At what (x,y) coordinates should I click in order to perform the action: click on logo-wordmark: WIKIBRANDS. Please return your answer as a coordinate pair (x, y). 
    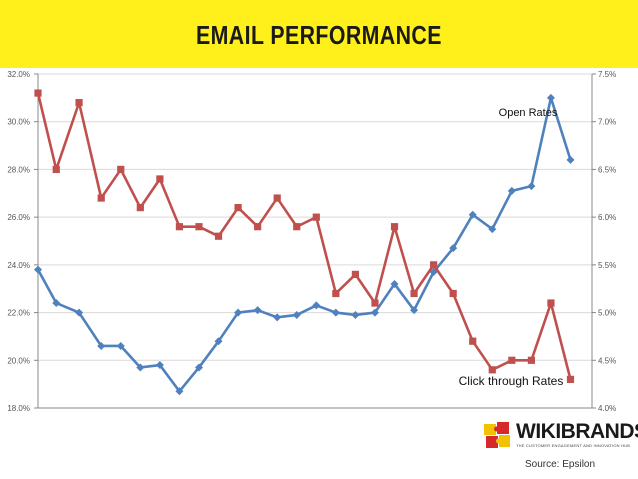
    Looking at the image, I should click on (577, 431).